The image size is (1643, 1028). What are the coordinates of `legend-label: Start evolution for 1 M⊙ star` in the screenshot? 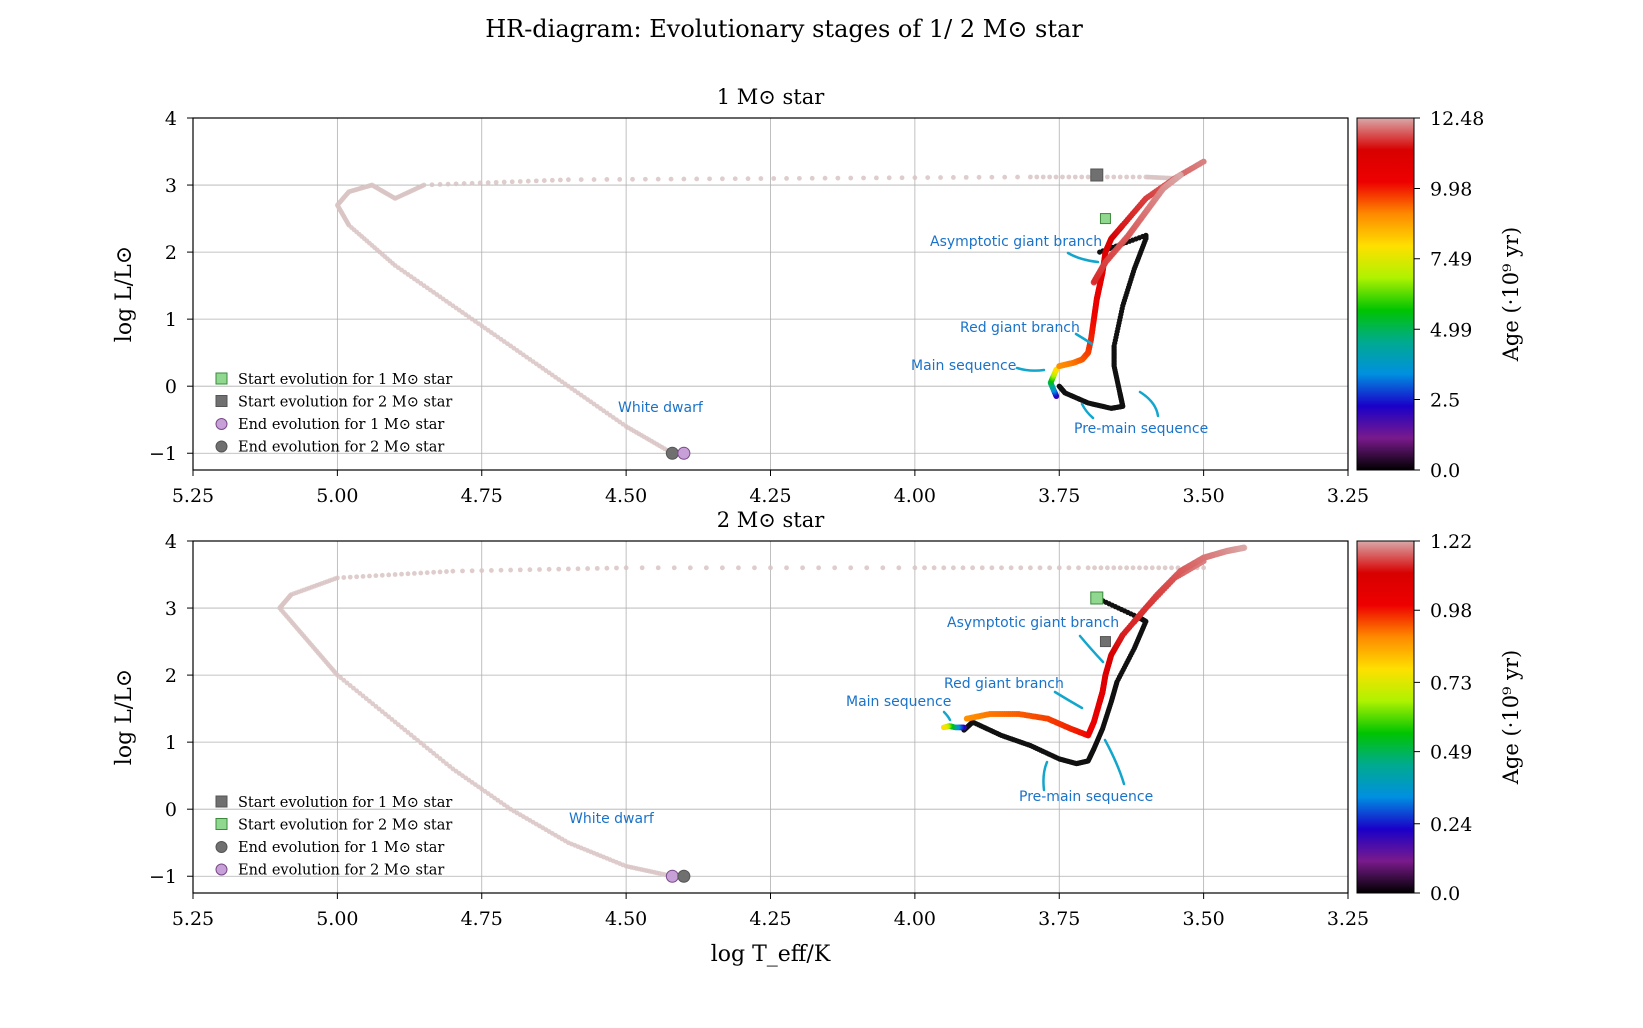 It's located at (345, 803).